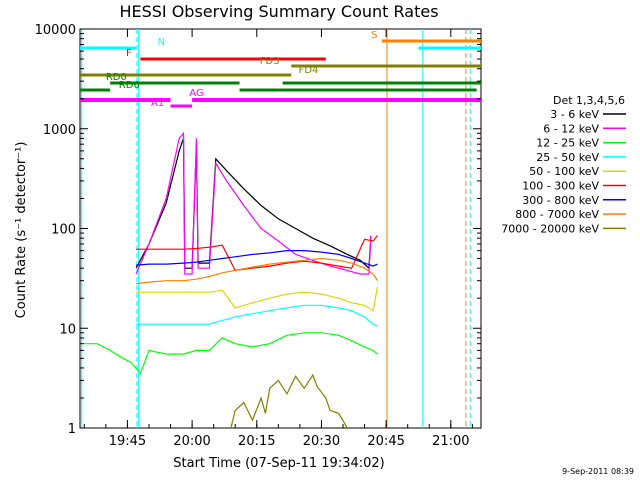 Image resolution: width=640 pixels, height=480 pixels. Describe the element at coordinates (560, 200) in the screenshot. I see `legend-label: 300 - 800 keV` at that location.